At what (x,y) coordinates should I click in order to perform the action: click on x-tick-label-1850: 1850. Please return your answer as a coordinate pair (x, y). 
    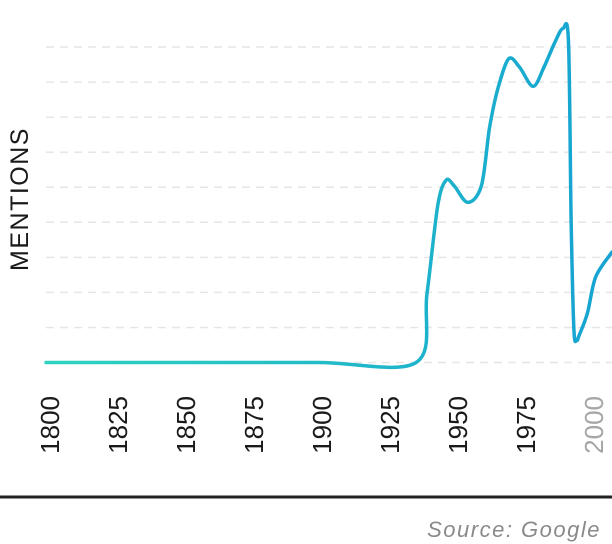
    Looking at the image, I should click on (186, 425).